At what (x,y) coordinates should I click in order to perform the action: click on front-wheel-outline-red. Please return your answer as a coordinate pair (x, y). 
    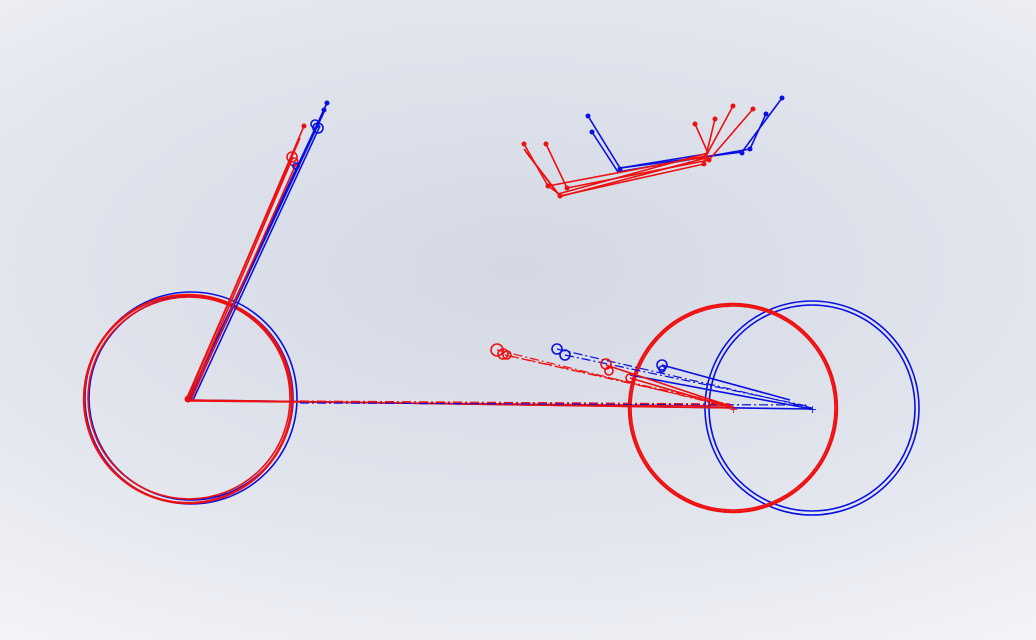
    Looking at the image, I should click on (188, 399).